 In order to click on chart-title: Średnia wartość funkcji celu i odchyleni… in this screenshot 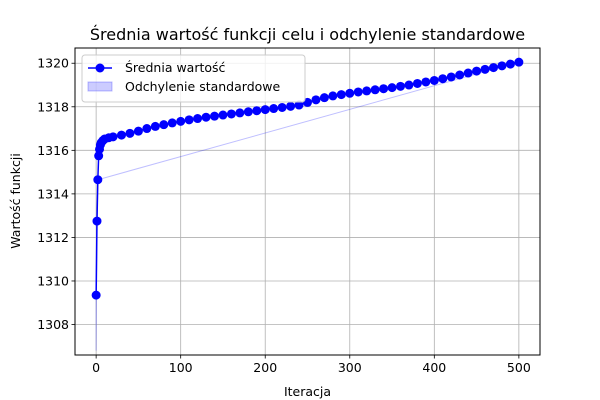, I will do `click(307, 34)`.